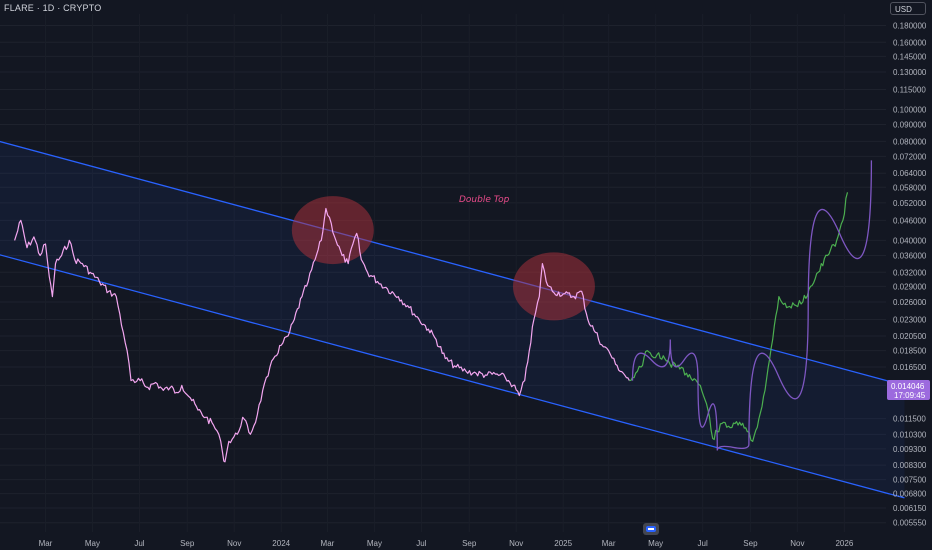 The width and height of the screenshot is (932, 550). I want to click on price-tick-label: 0.100000, so click(910, 109).